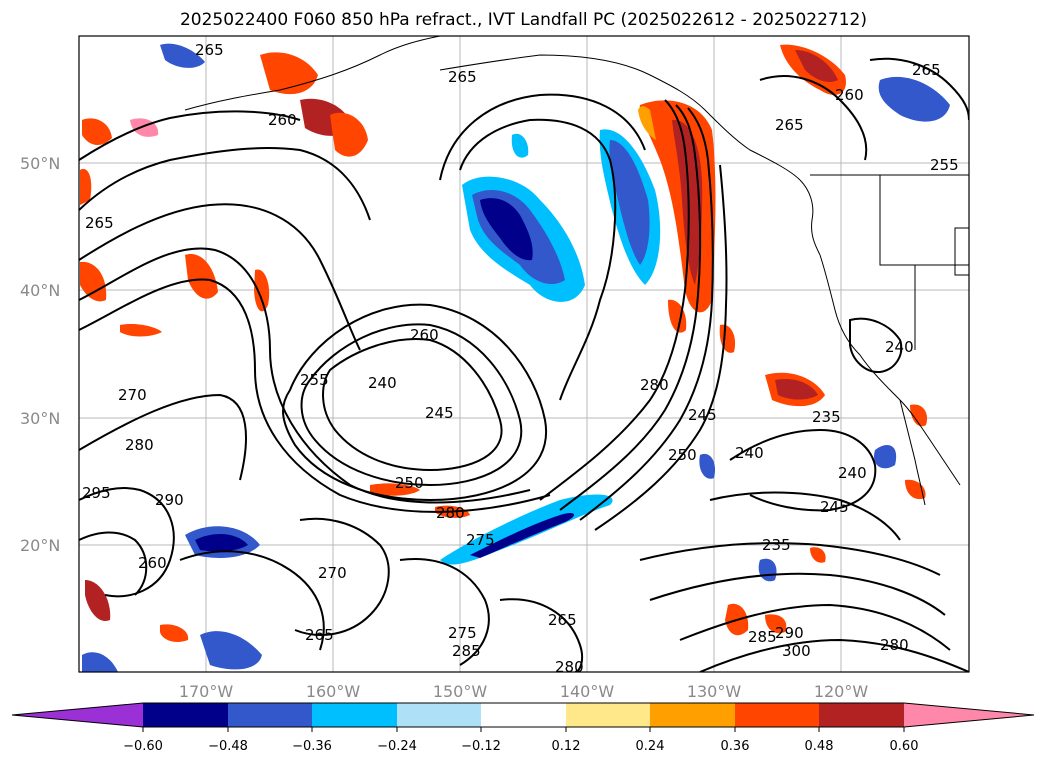  I want to click on alaska-panhandle, so click(620, 117).